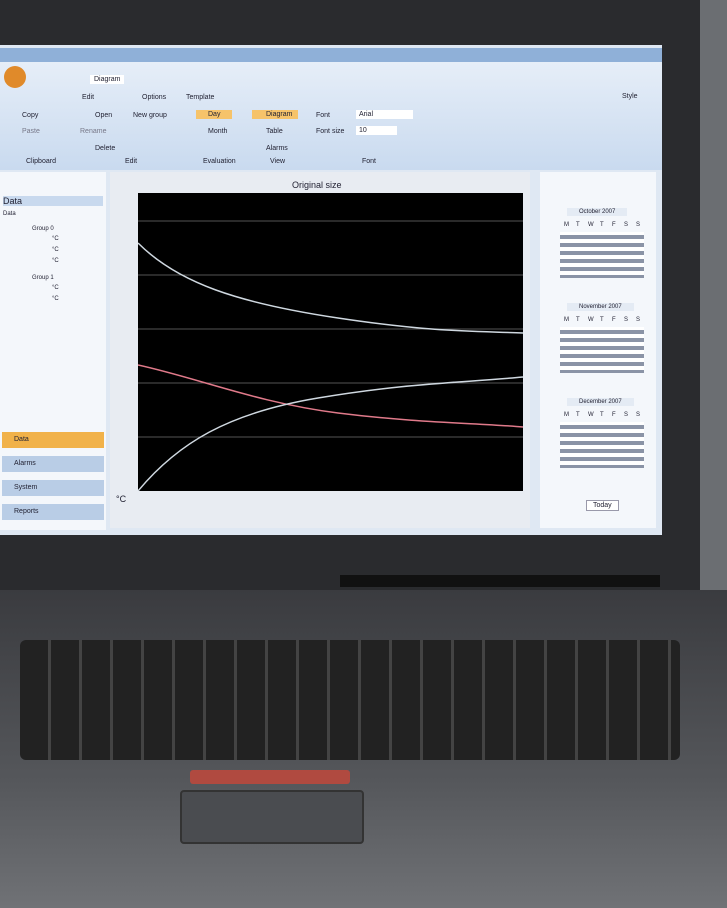 Image resolution: width=727 pixels, height=908 pixels. Describe the element at coordinates (214, 114) in the screenshot. I see `button: Day` at that location.